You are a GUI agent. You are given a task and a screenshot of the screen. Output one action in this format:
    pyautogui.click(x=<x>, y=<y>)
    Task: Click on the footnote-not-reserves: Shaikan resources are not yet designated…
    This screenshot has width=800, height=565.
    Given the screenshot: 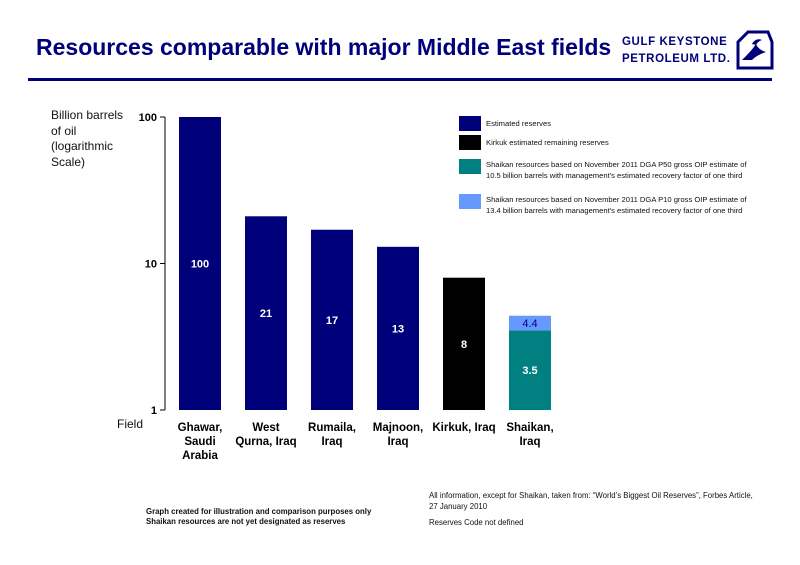 What is the action you would take?
    pyautogui.click(x=246, y=521)
    